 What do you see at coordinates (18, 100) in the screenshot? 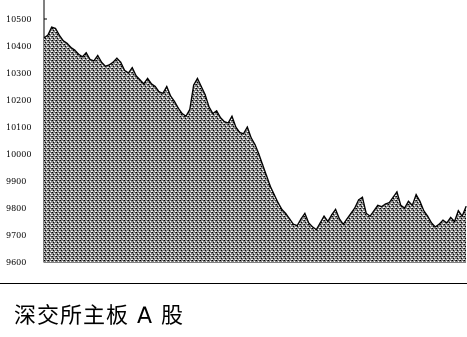
I see `y-tick-label: 10200` at bounding box center [18, 100].